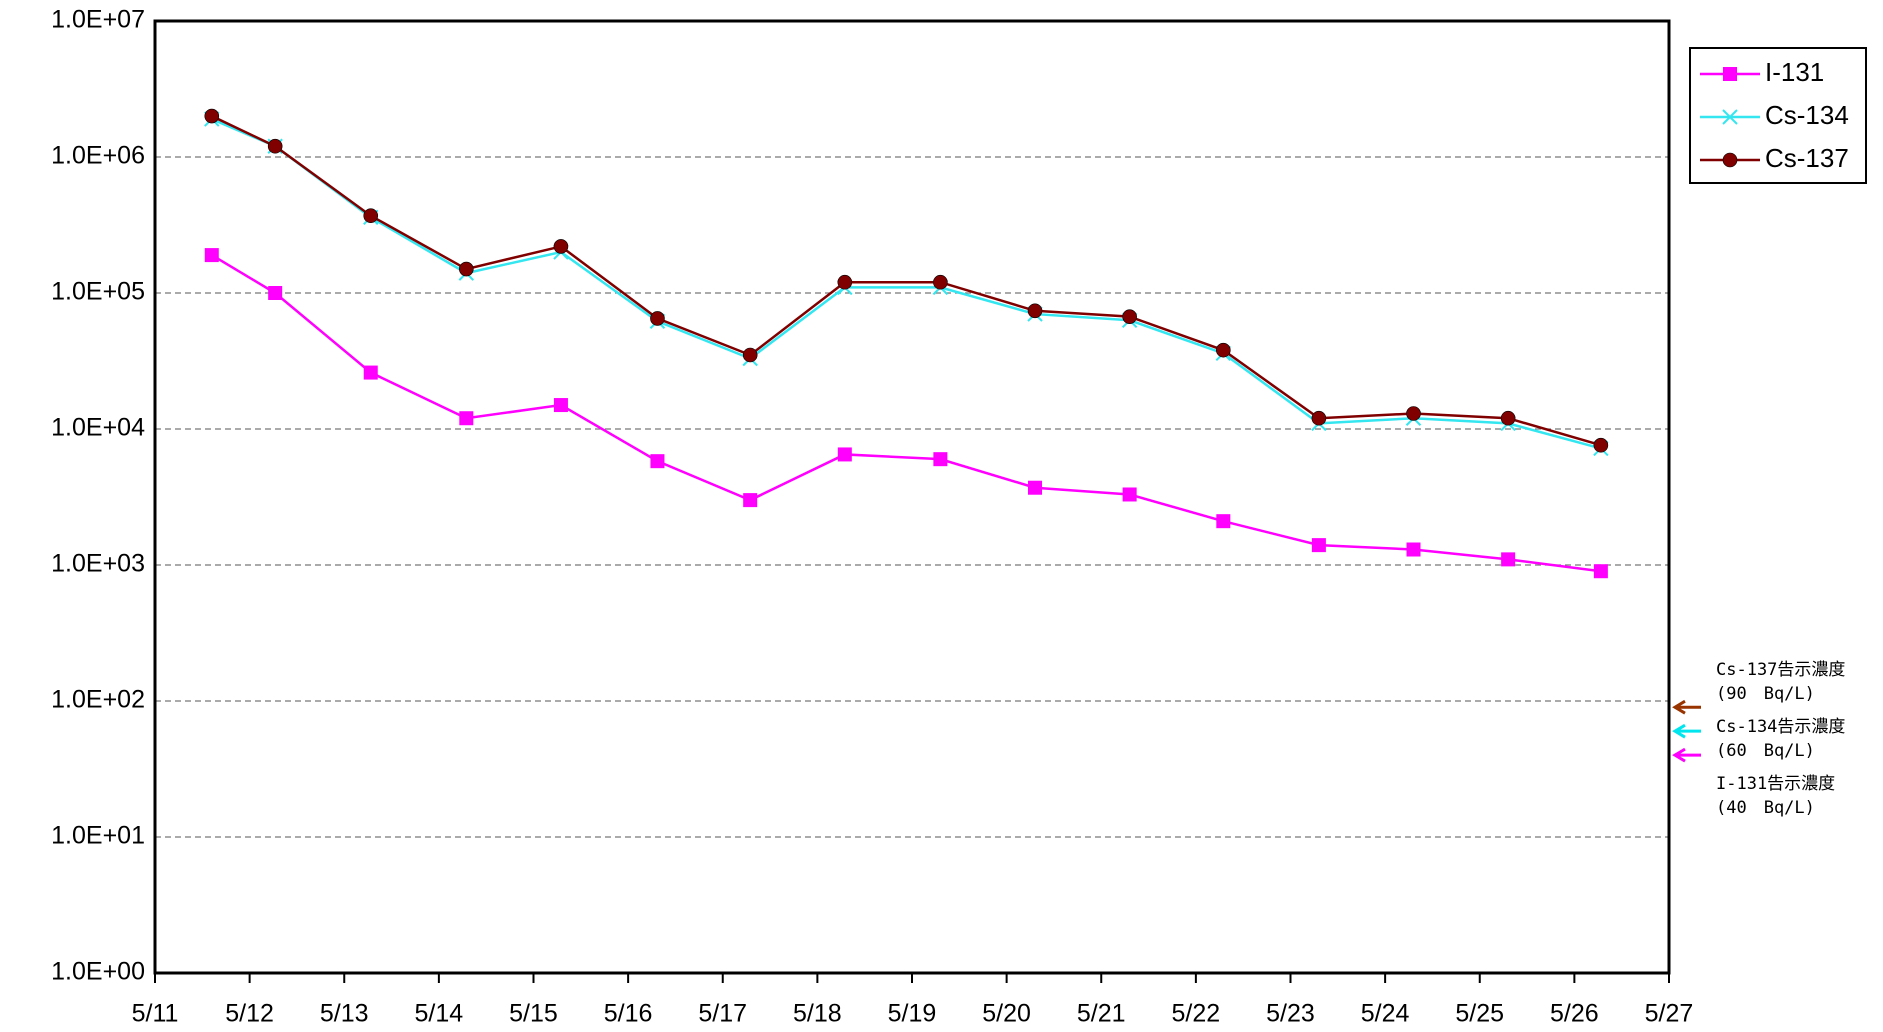 This screenshot has height=1032, width=1883. What do you see at coordinates (1479, 1014) in the screenshot?
I see `x-tick-label: 5/25` at bounding box center [1479, 1014].